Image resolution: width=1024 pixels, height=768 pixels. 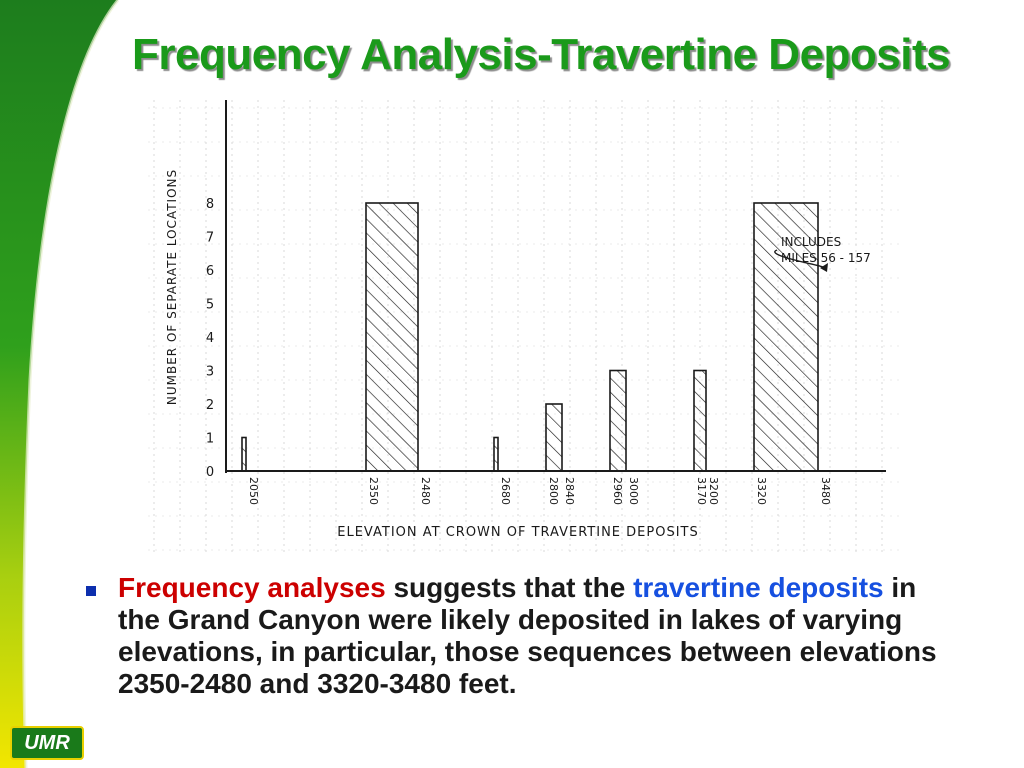 What do you see at coordinates (210, 405) in the screenshot?
I see `y-tick-label: 2` at bounding box center [210, 405].